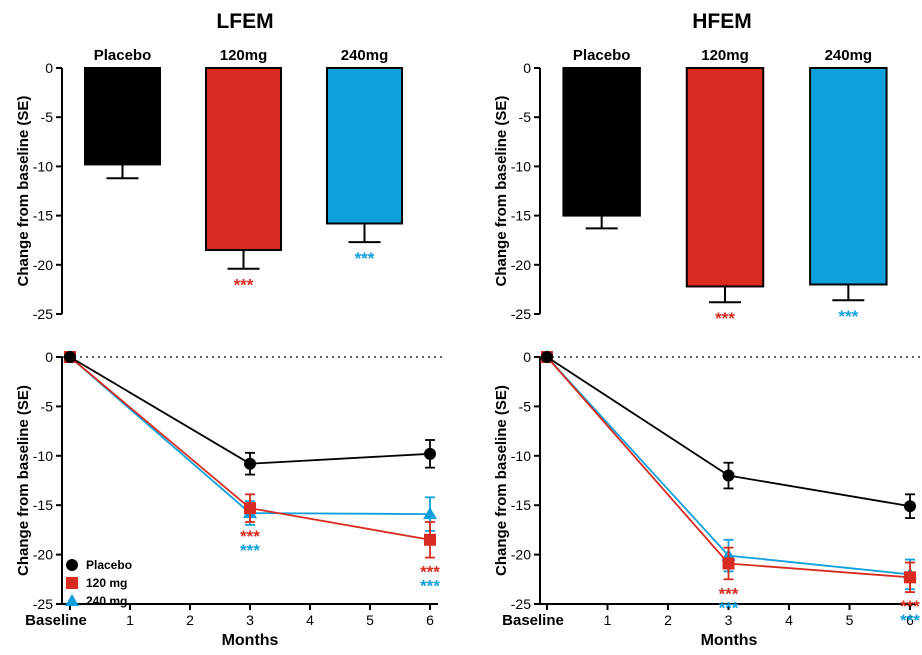 Image resolution: width=922 pixels, height=655 pixels. I want to click on legend-label: 240 mg, so click(106, 601).